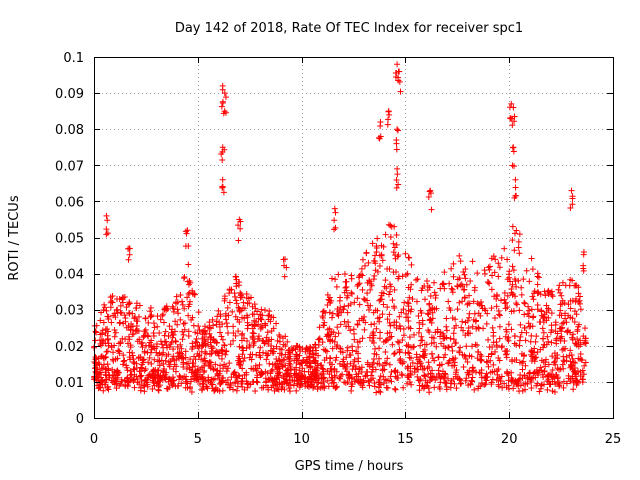 Image resolution: width=640 pixels, height=480 pixels. What do you see at coordinates (198, 439) in the screenshot?
I see `x-tick-label: 5` at bounding box center [198, 439].